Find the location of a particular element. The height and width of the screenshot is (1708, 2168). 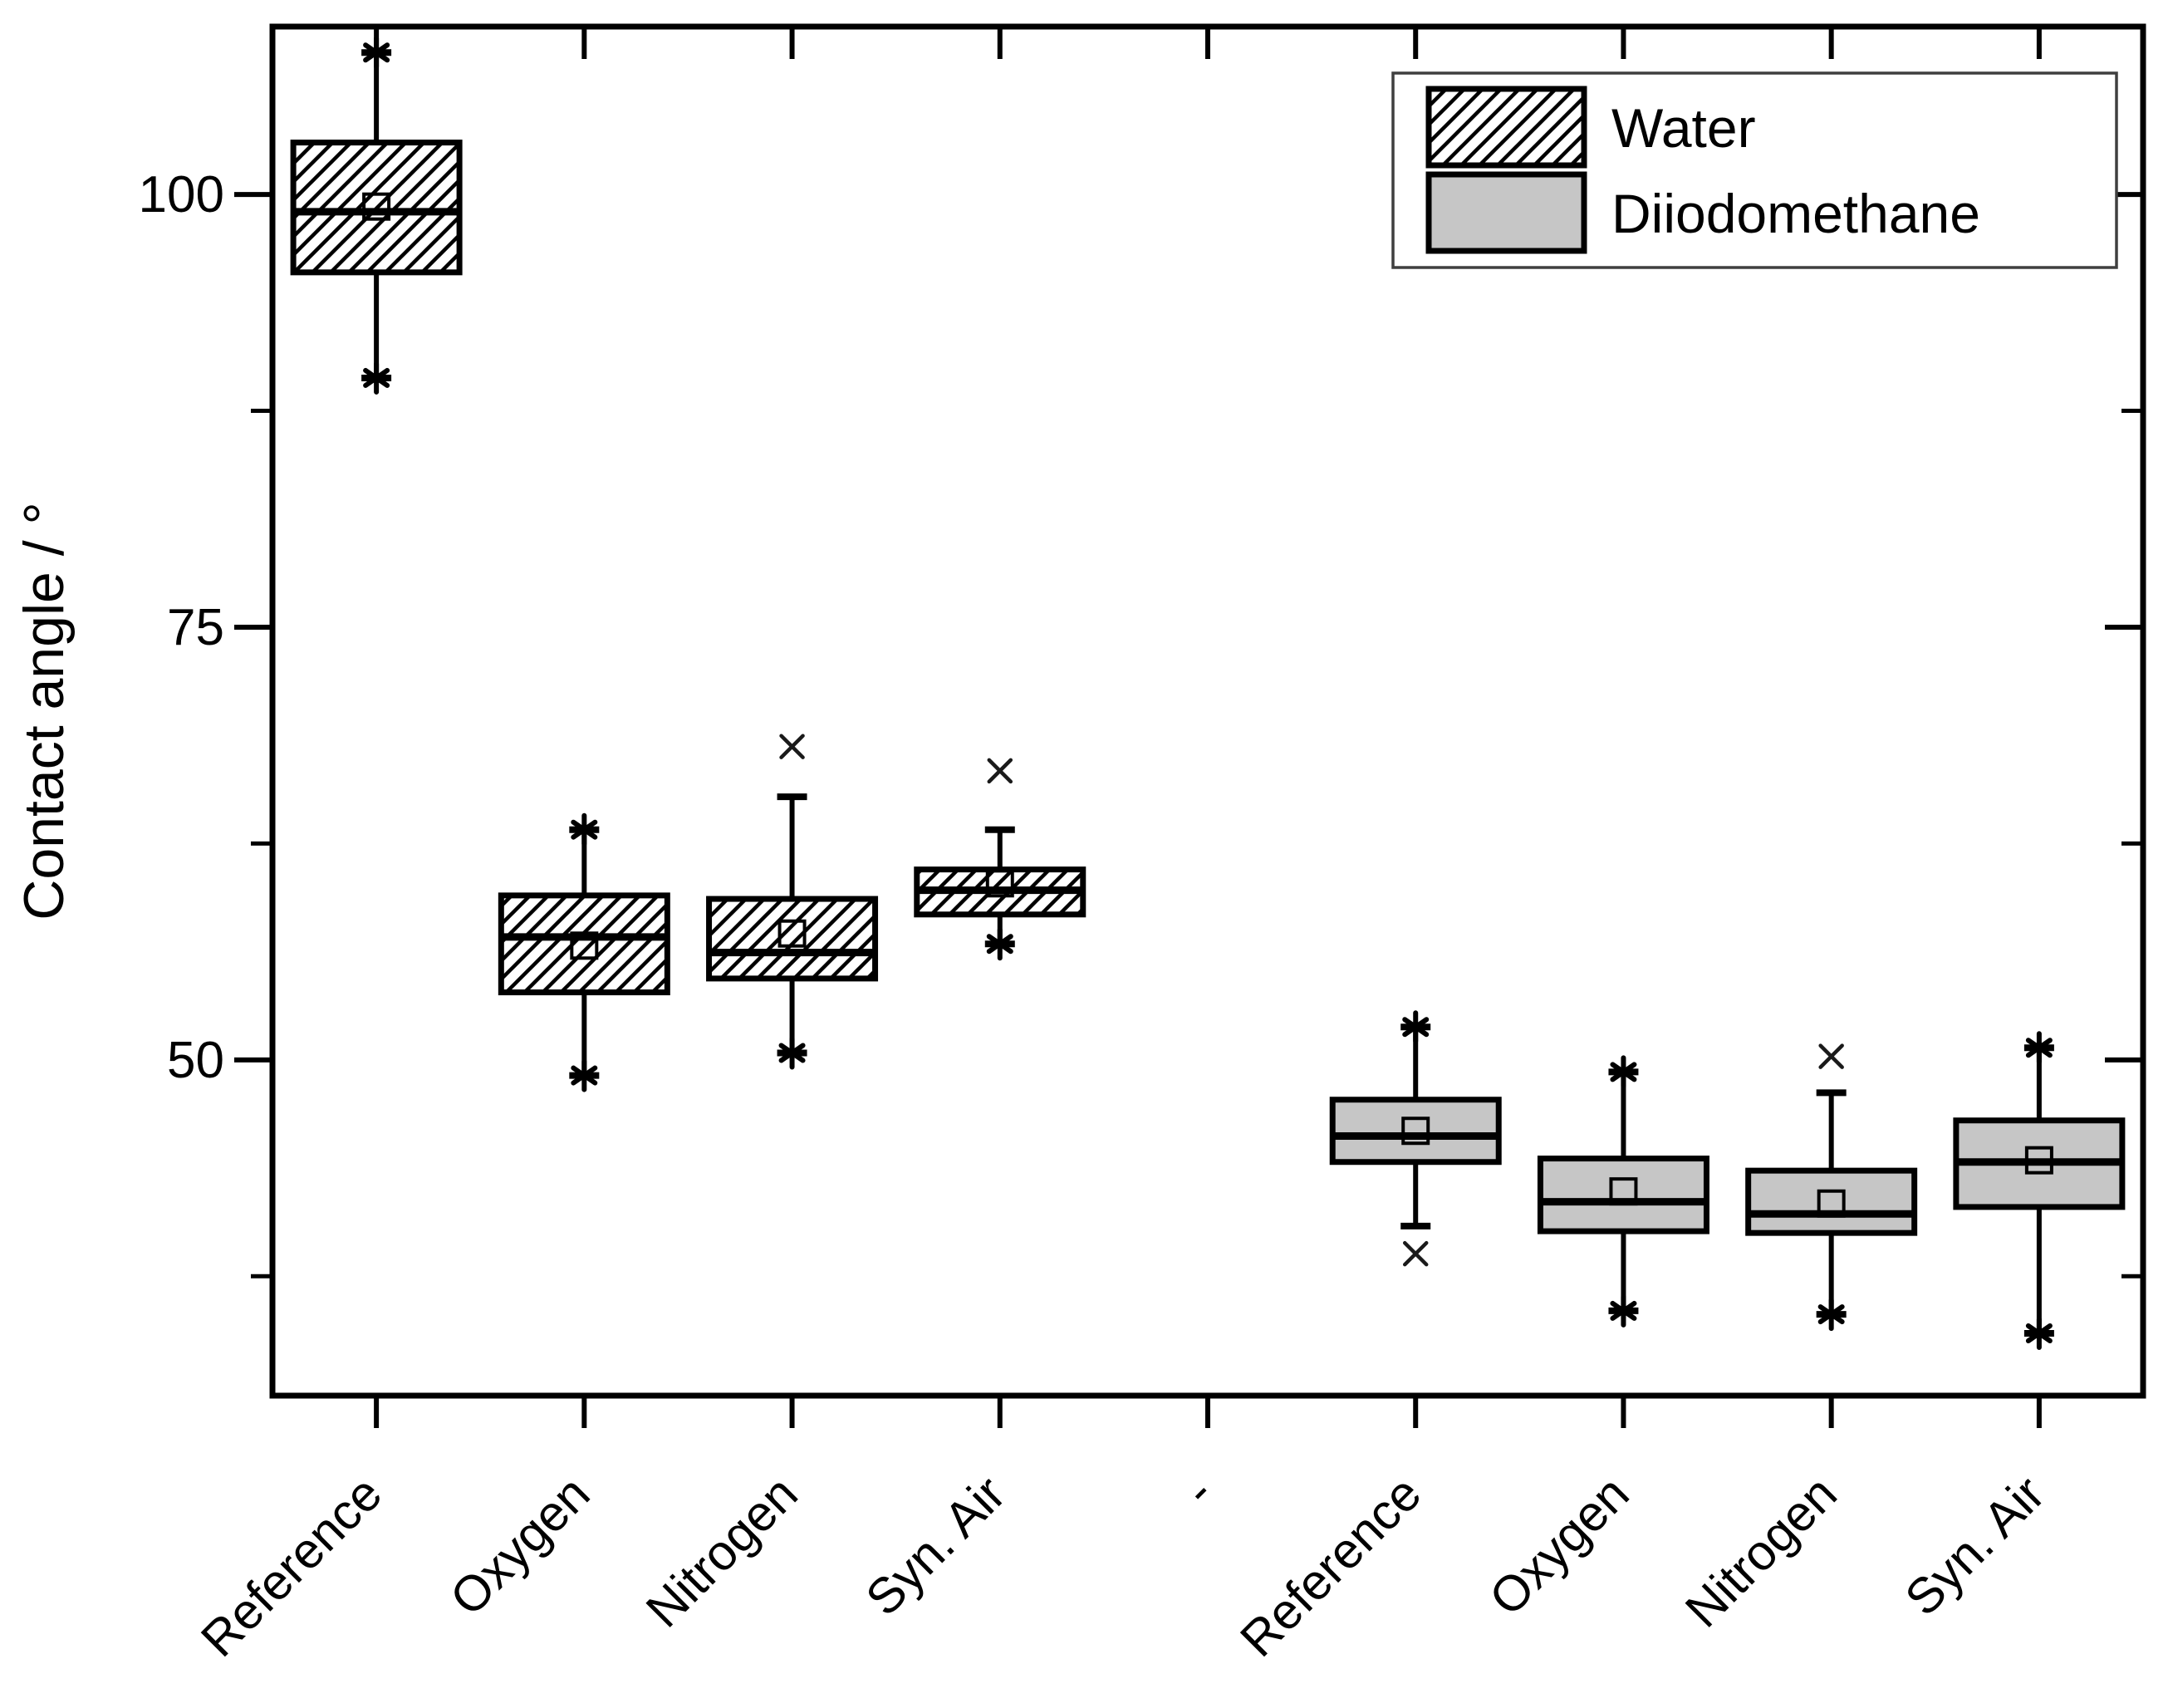

y-axis-title: Contact angle / ° is located at coordinates (44, 711).